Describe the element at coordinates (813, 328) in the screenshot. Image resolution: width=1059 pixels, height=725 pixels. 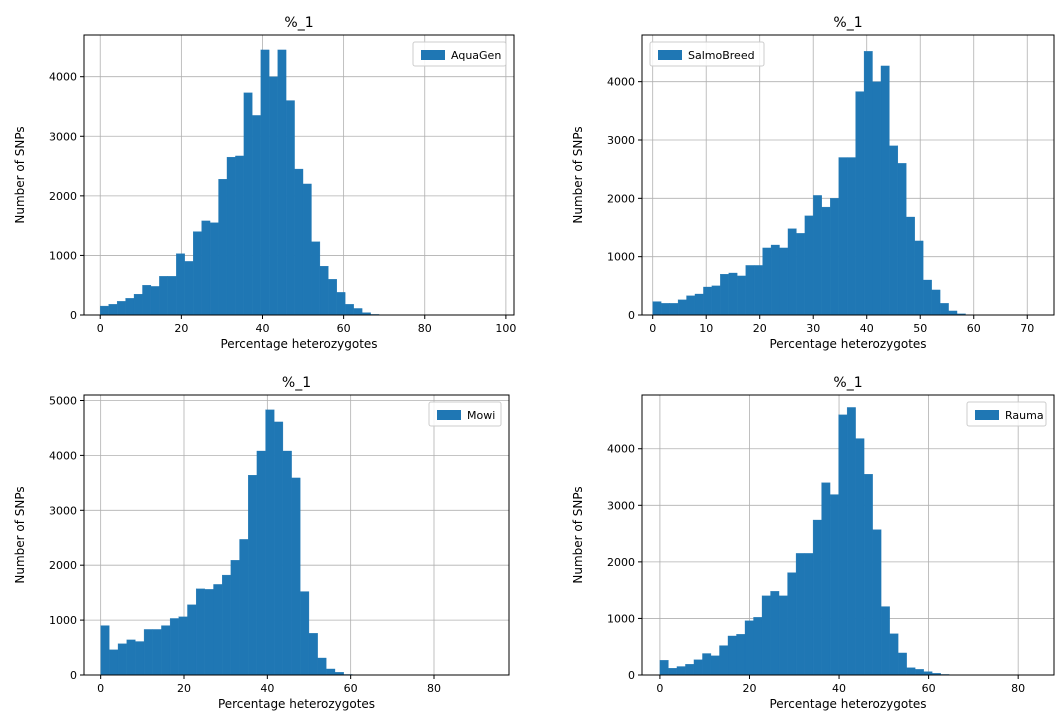
I see `x-tick-label: 30` at that location.